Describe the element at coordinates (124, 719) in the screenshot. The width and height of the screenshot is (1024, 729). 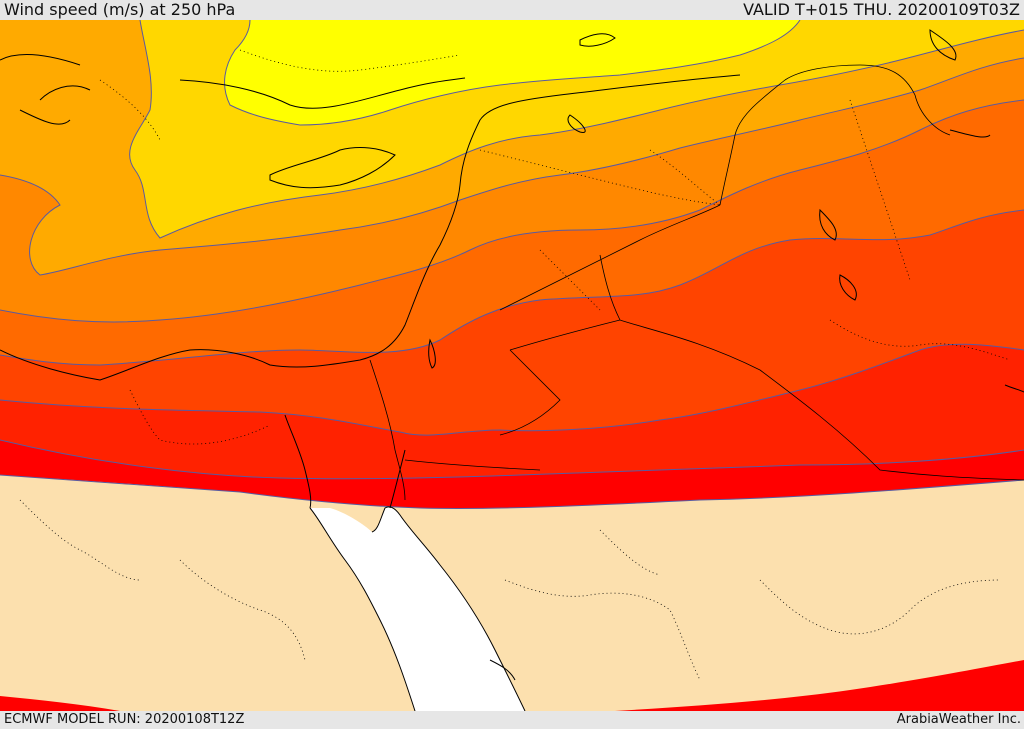
I see `model-run-label: ECMWF MODEL RUN: 20200108T12Z` at that location.